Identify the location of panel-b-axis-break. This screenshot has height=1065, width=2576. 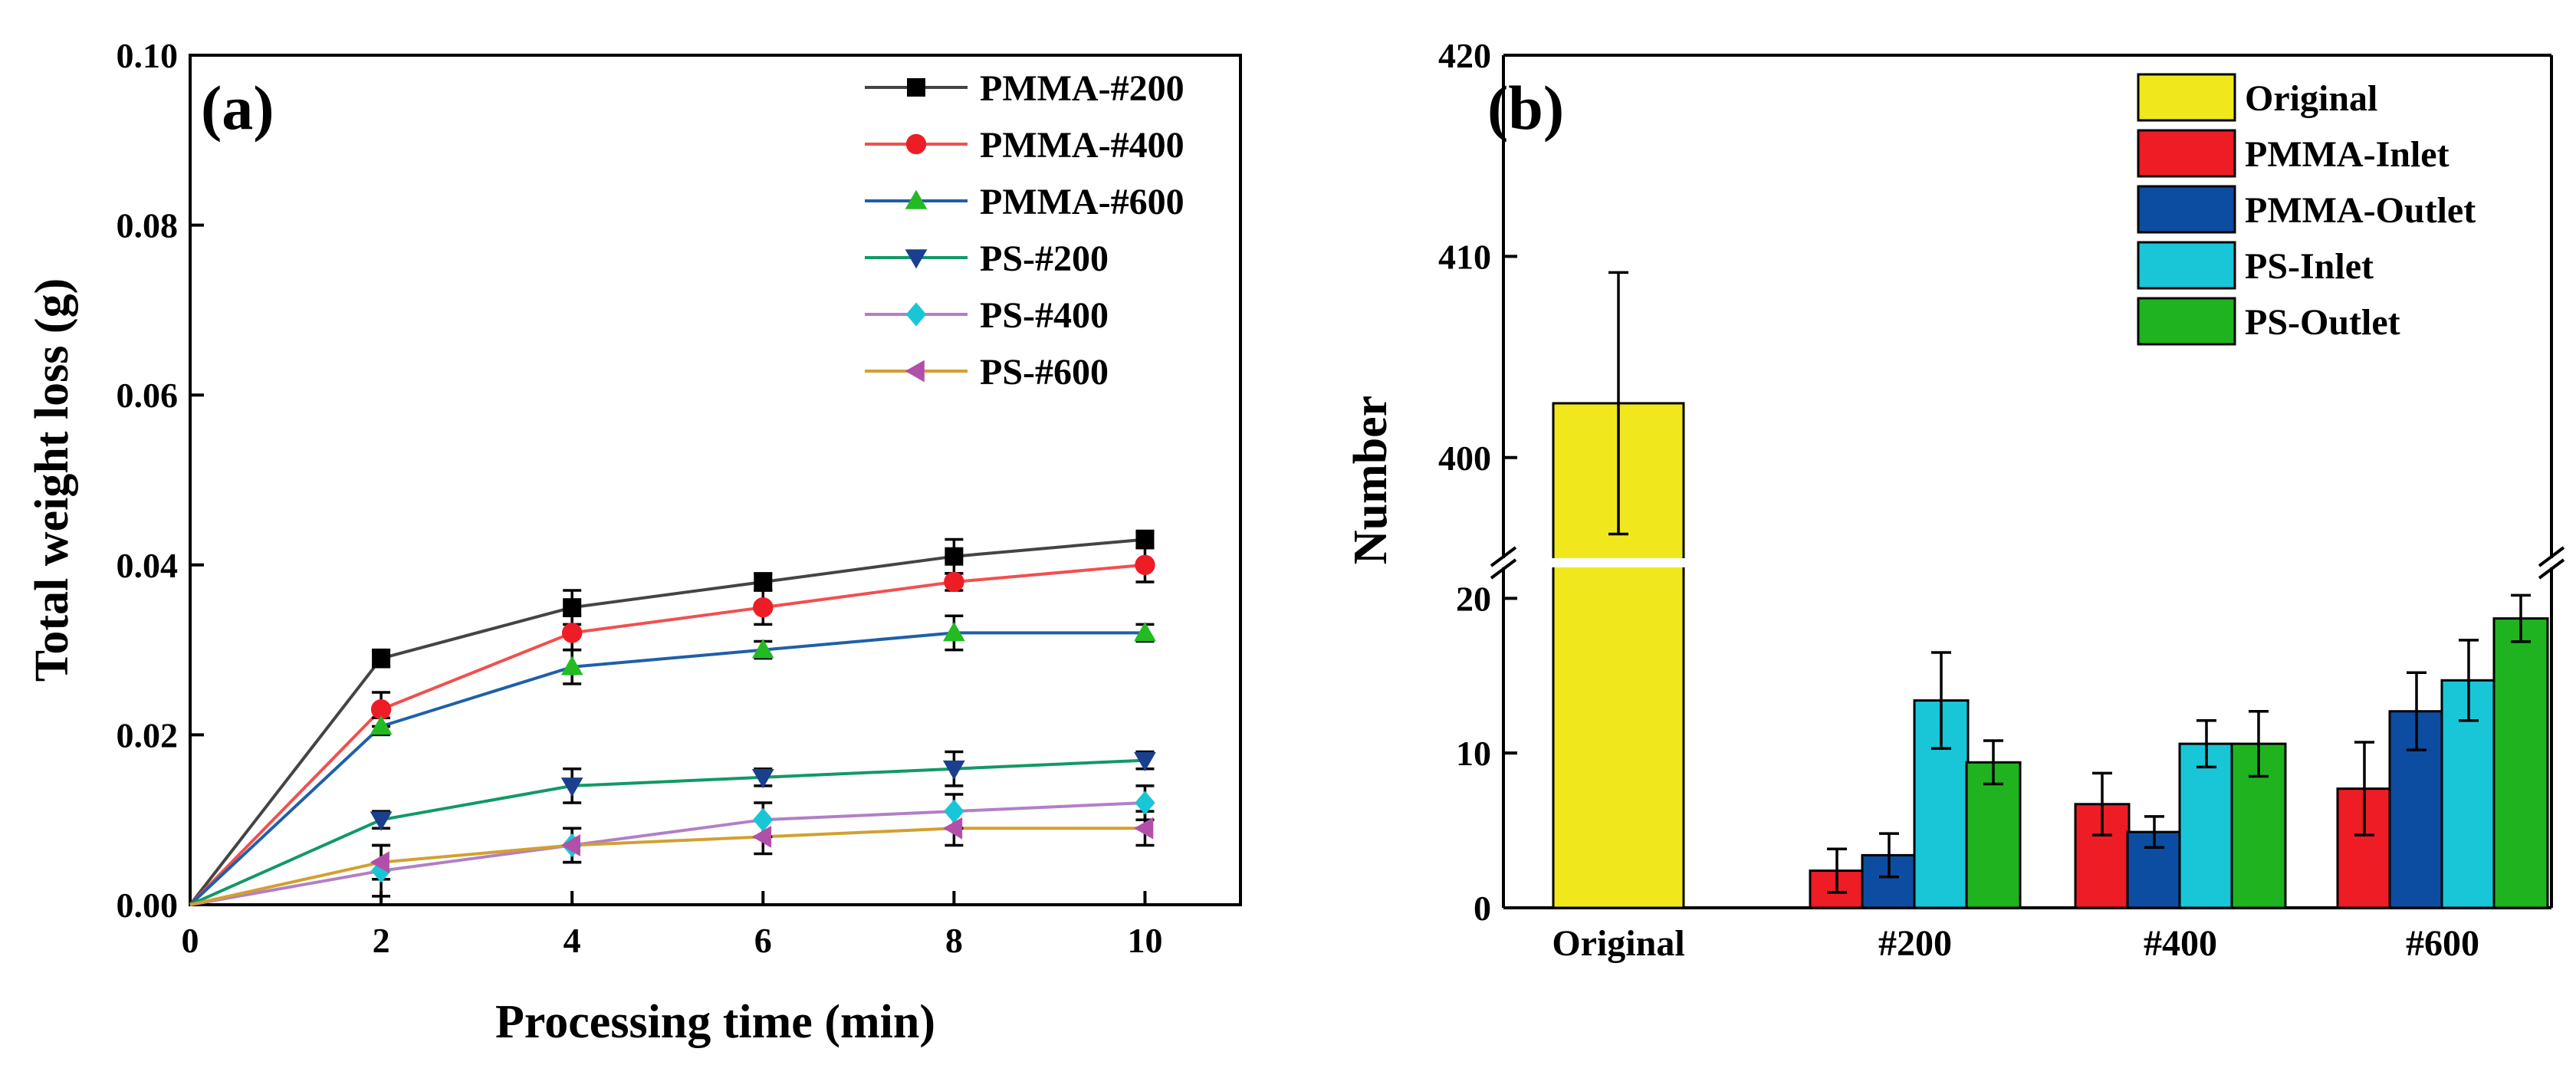
(2027, 563).